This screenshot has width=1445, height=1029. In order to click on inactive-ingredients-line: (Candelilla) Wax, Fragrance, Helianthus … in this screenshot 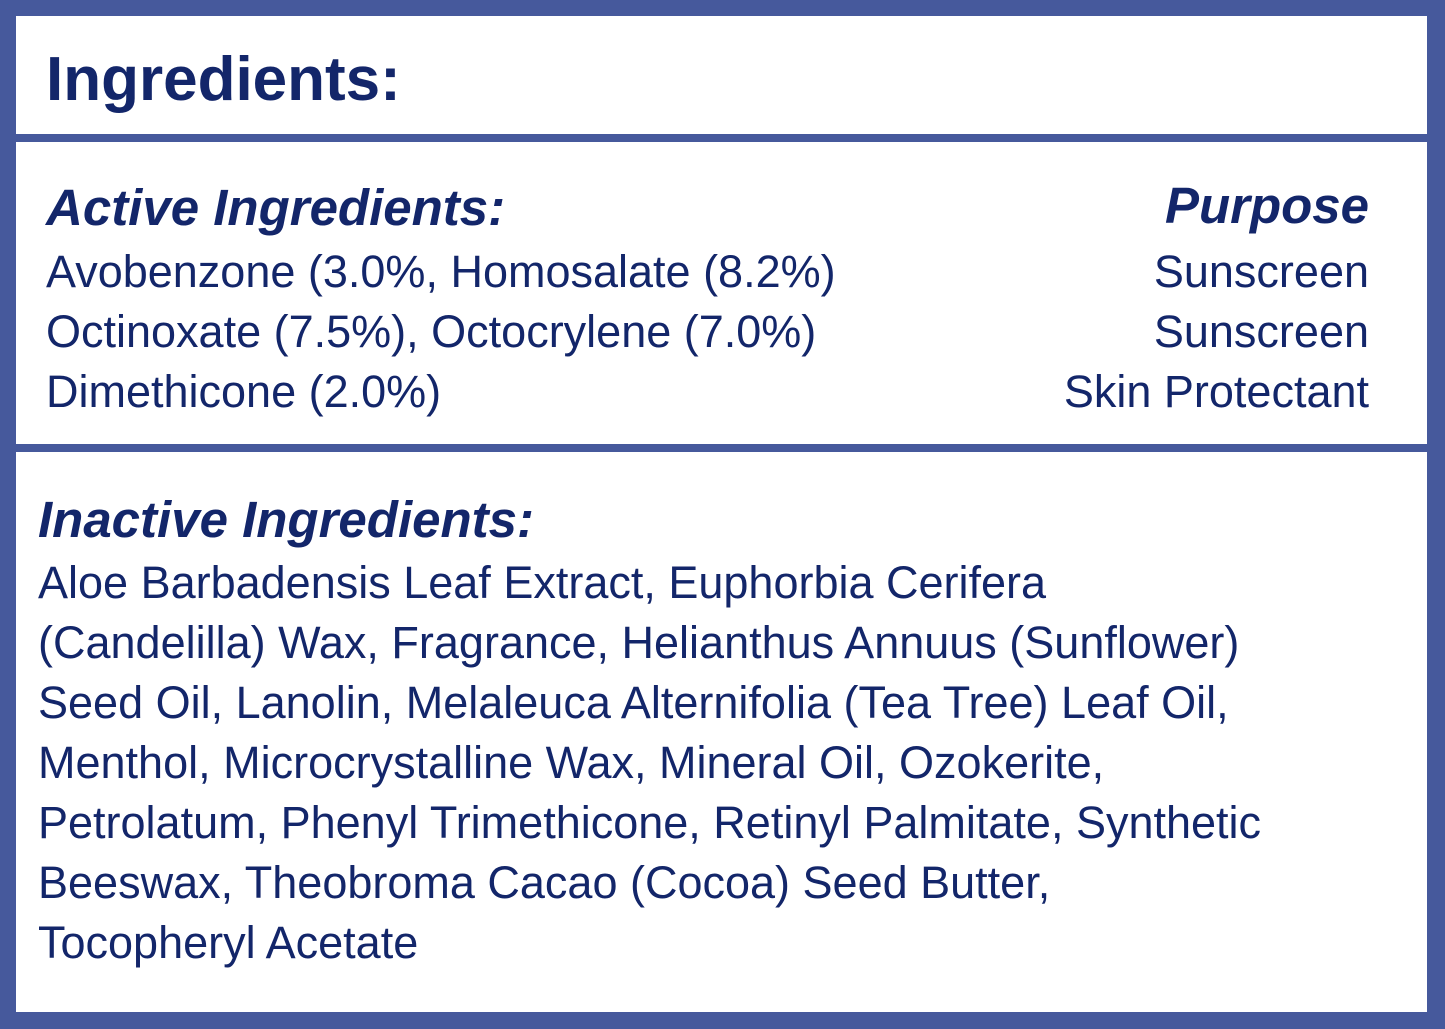, I will do `click(639, 642)`.